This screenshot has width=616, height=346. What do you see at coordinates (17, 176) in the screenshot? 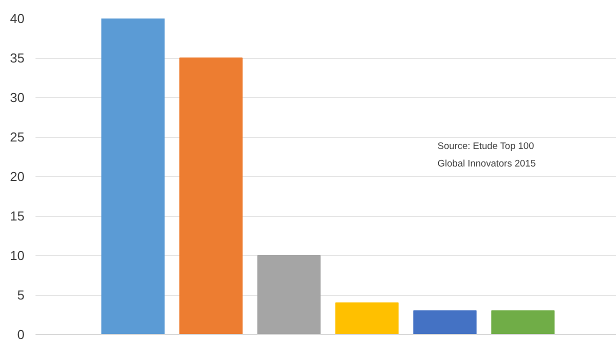
I see `y-tick-label: 20` at bounding box center [17, 176].